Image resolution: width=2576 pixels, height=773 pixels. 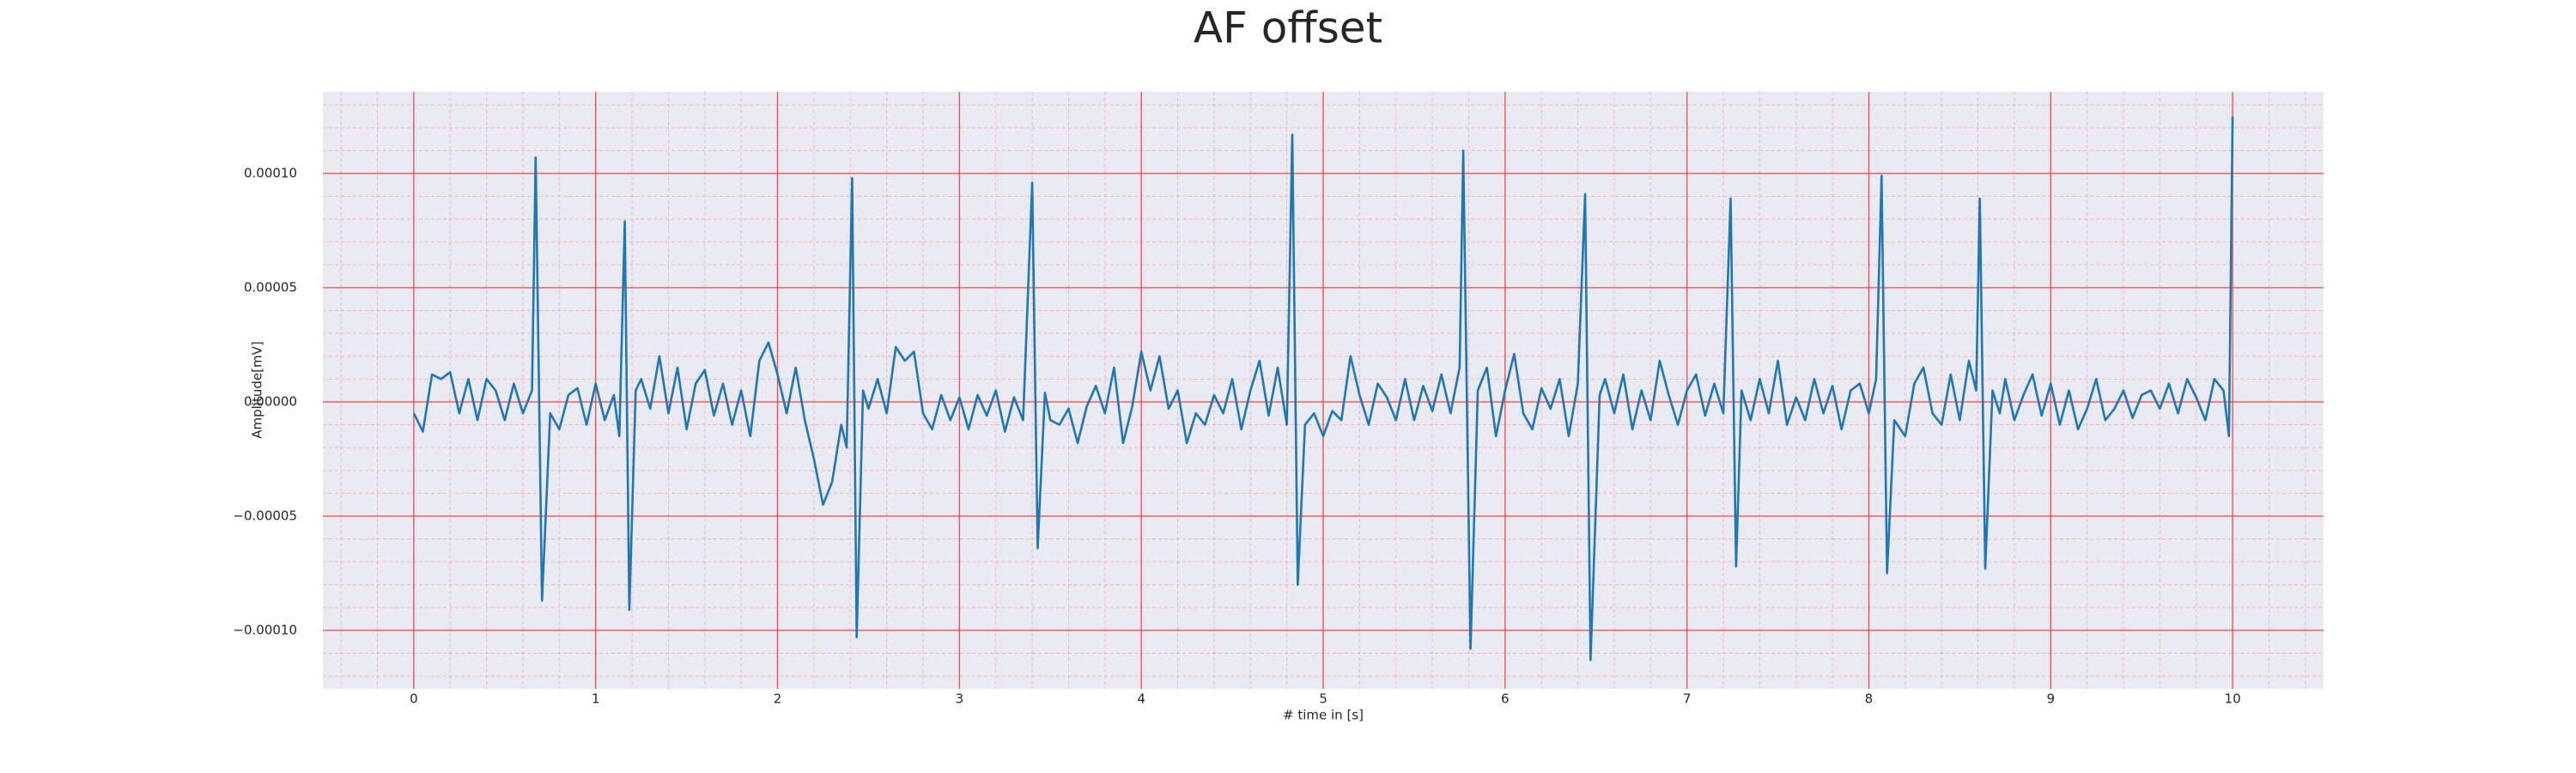 I want to click on y-tick-label: 0.00000, so click(x=270, y=401).